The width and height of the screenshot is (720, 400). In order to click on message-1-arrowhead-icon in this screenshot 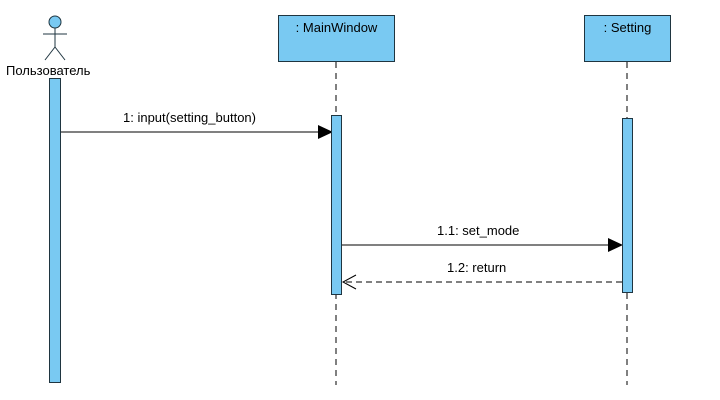, I will do `click(325, 132)`.